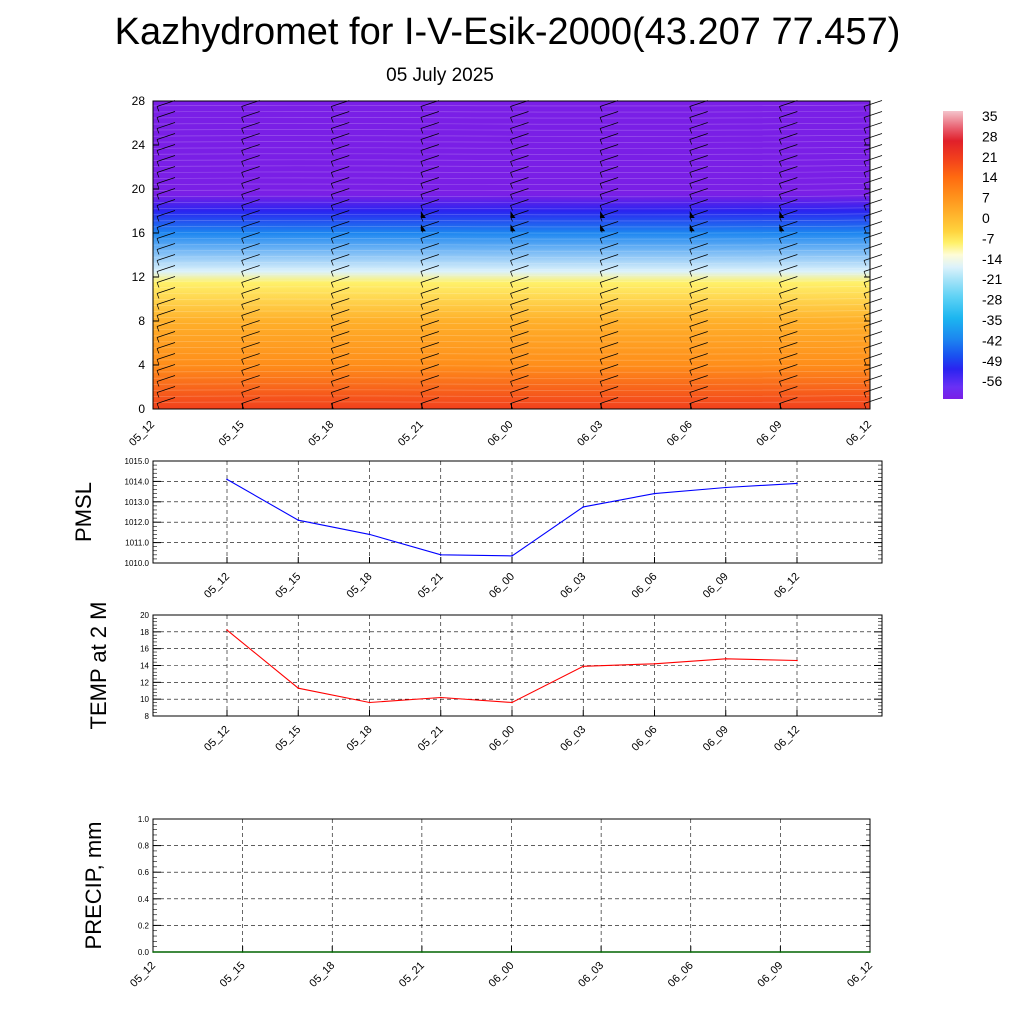 The image size is (1024, 1024). I want to click on x-tick-label: 05_18, so click(321, 434).